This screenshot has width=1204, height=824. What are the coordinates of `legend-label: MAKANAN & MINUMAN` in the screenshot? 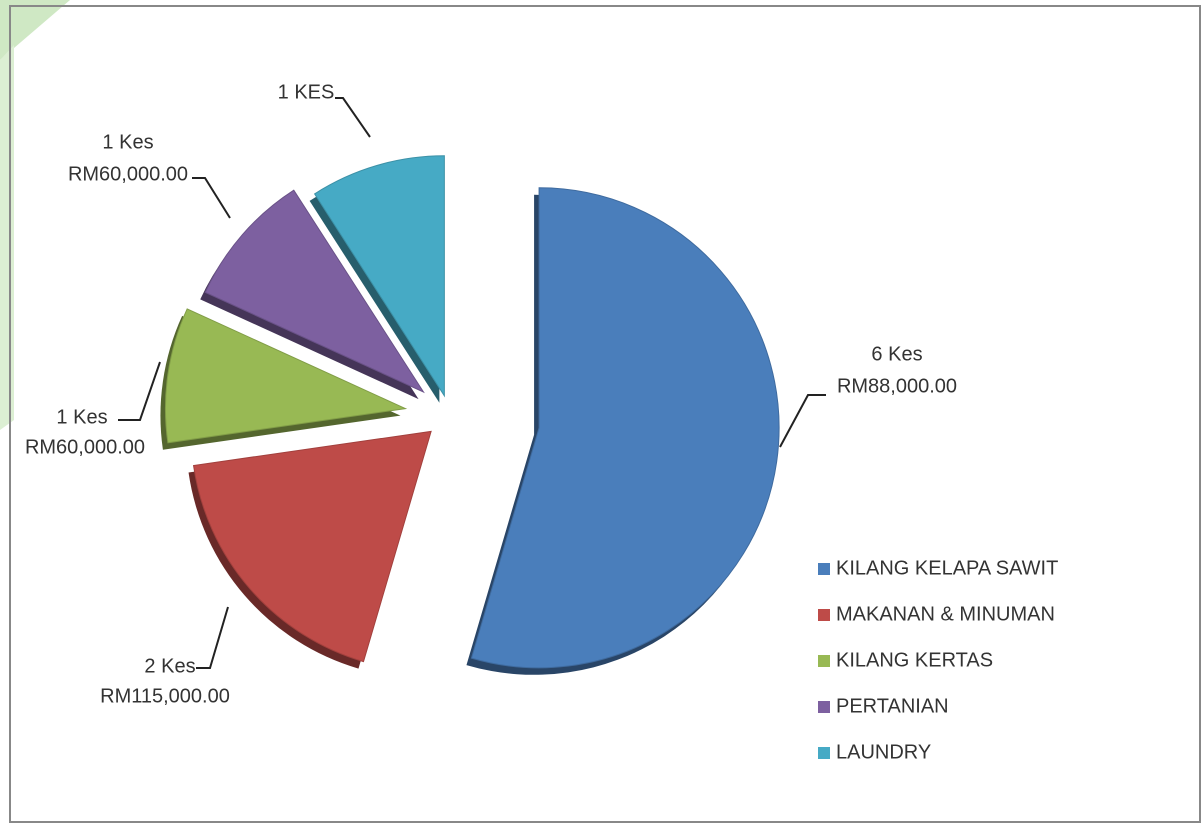 It's located at (945, 614).